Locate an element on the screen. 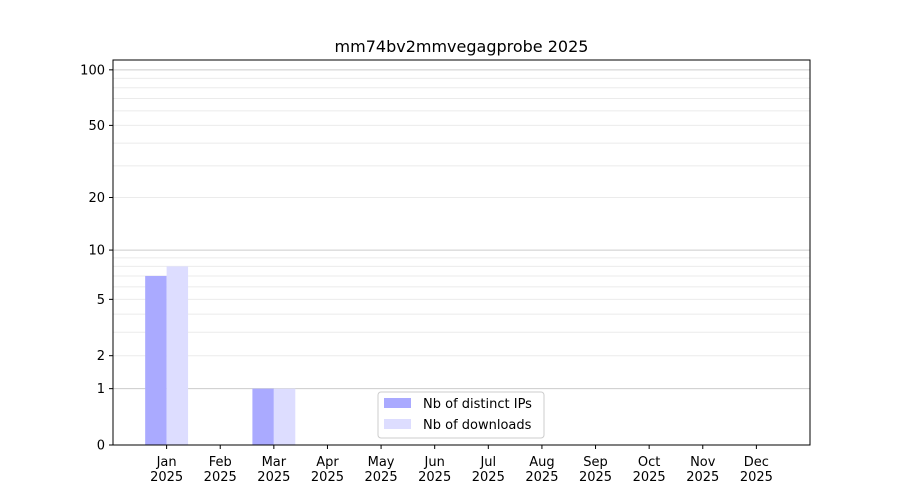 The image size is (900, 504). y-tick-label: 10 is located at coordinates (96, 251).